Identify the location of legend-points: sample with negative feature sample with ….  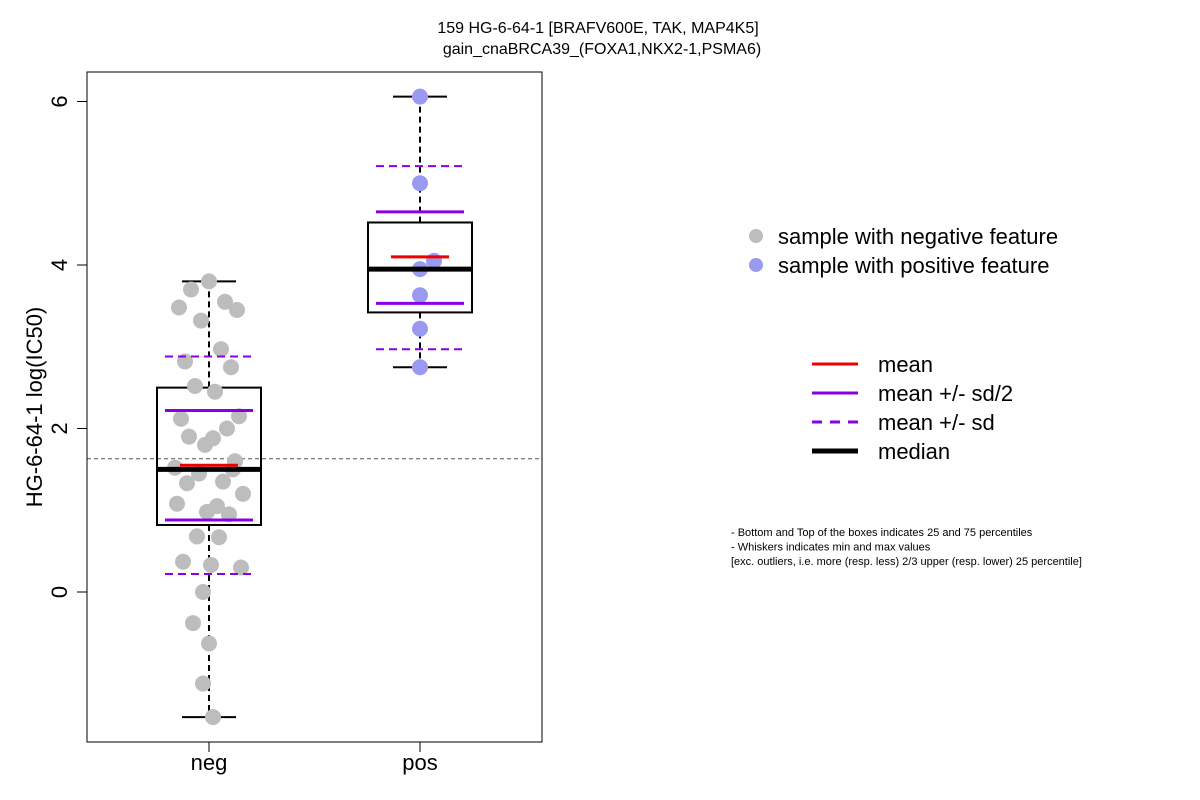
(903, 251).